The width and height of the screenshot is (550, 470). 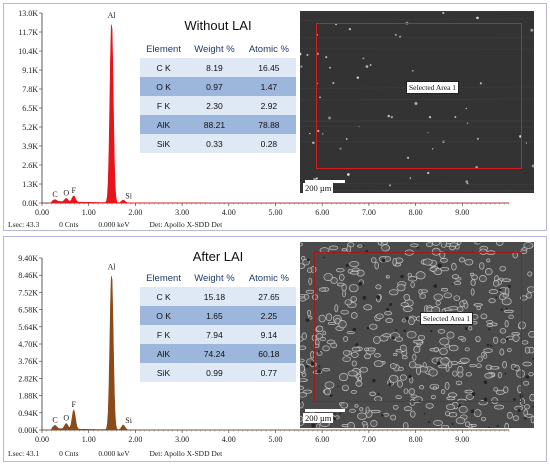 What do you see at coordinates (30, 203) in the screenshot?
I see `y-tick-label: 0.0K` at bounding box center [30, 203].